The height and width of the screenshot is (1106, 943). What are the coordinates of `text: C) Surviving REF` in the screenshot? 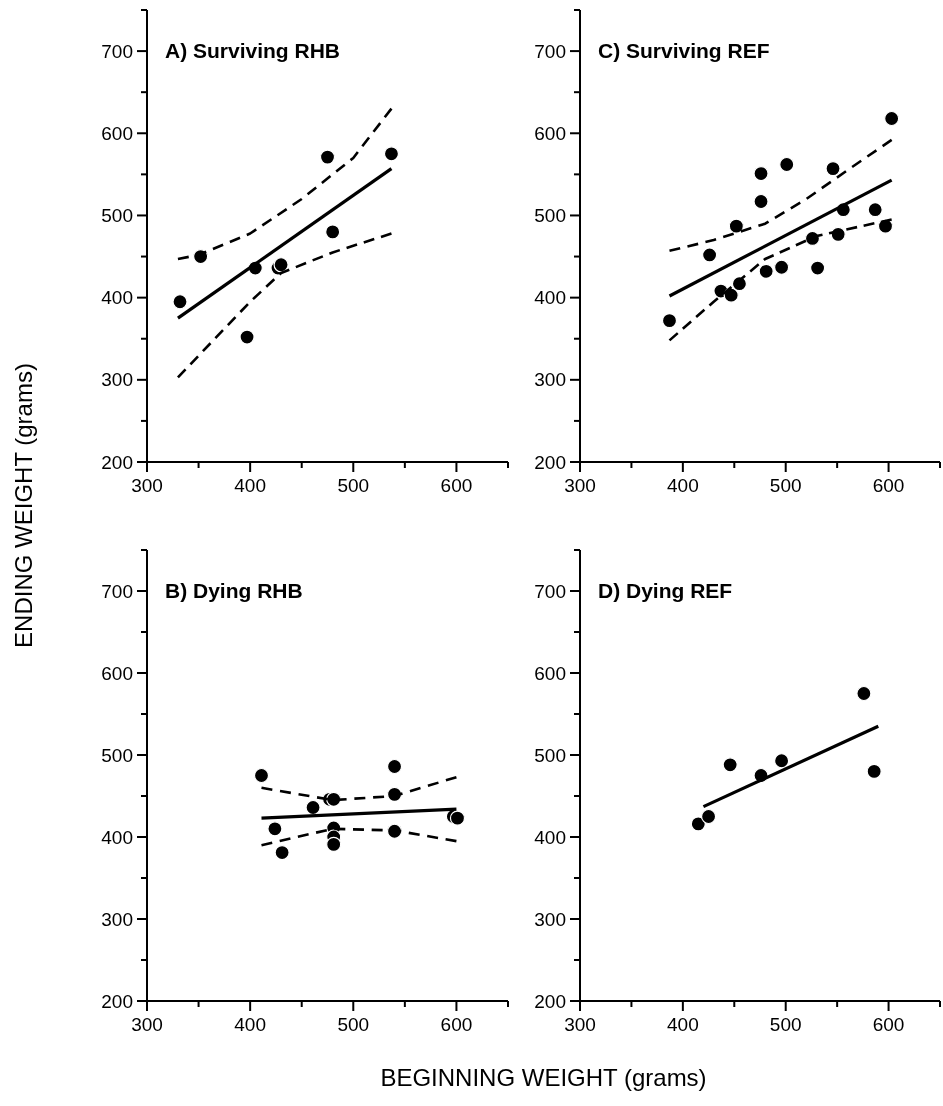 It's located at (684, 50).